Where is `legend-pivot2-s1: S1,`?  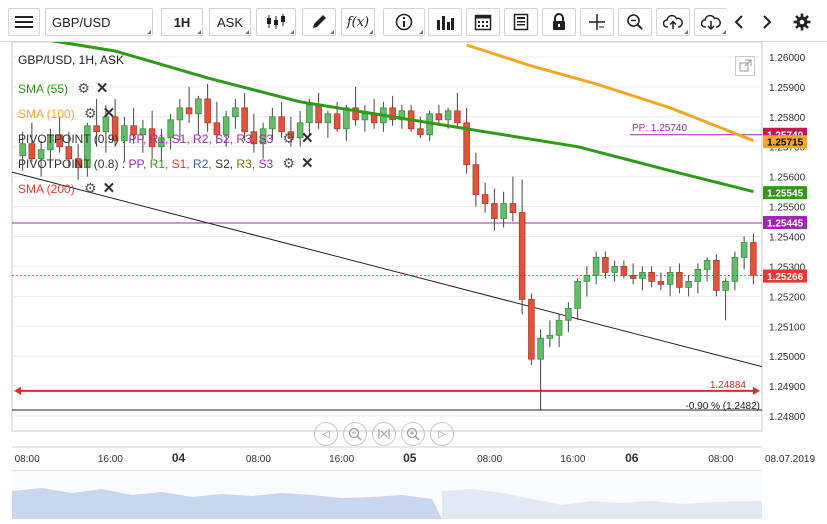
legend-pivot2-s1: S1, is located at coordinates (180, 164).